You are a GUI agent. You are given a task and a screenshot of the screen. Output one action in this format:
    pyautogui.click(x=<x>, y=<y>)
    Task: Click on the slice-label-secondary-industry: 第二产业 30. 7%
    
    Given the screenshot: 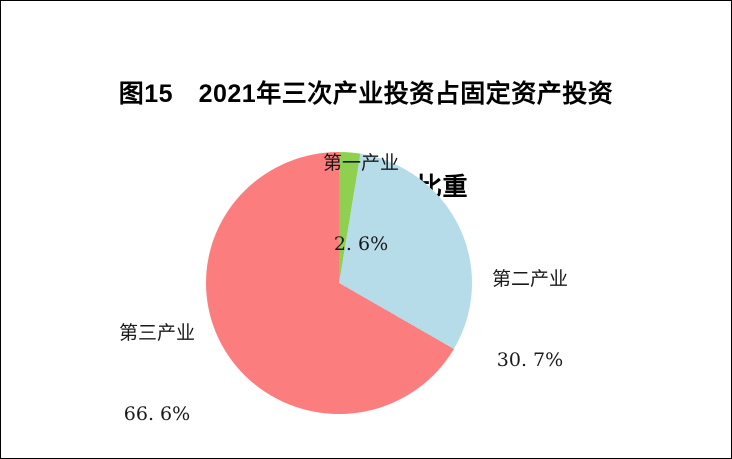 What is the action you would take?
    pyautogui.click(x=530, y=320)
    